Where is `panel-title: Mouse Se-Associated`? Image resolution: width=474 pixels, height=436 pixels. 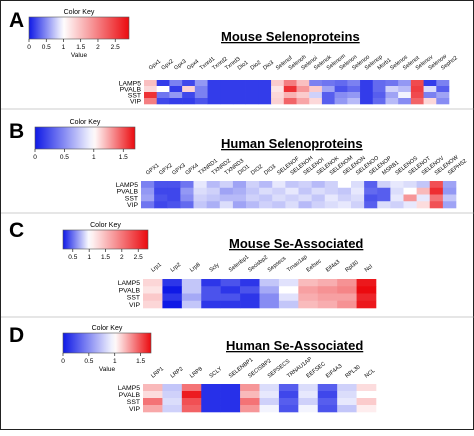 panel-title: Mouse Se-Associated is located at coordinates (296, 243).